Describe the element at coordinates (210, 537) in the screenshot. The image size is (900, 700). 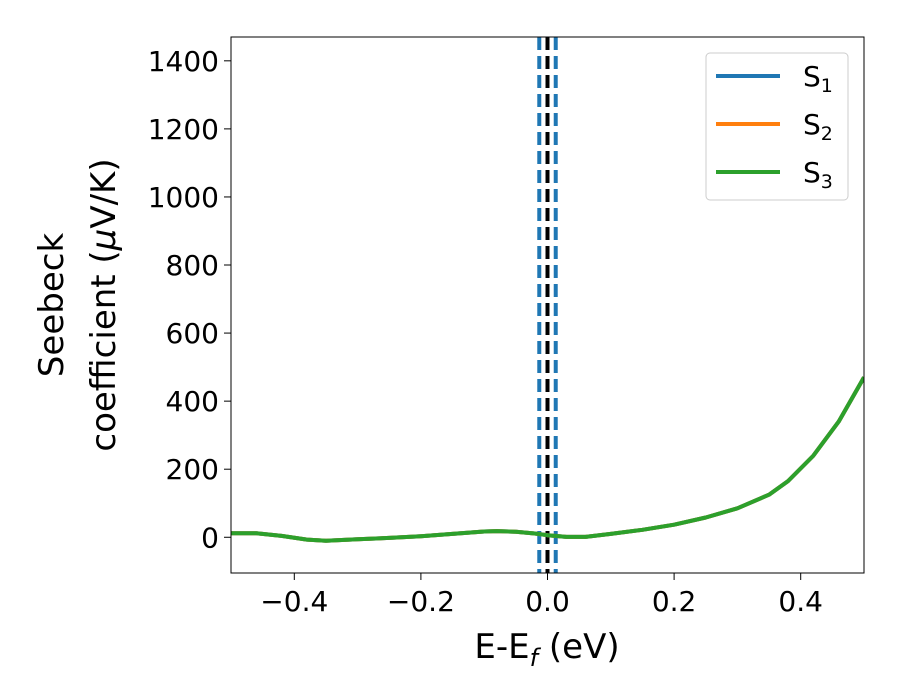
I see `y-tick-label: 0` at that location.